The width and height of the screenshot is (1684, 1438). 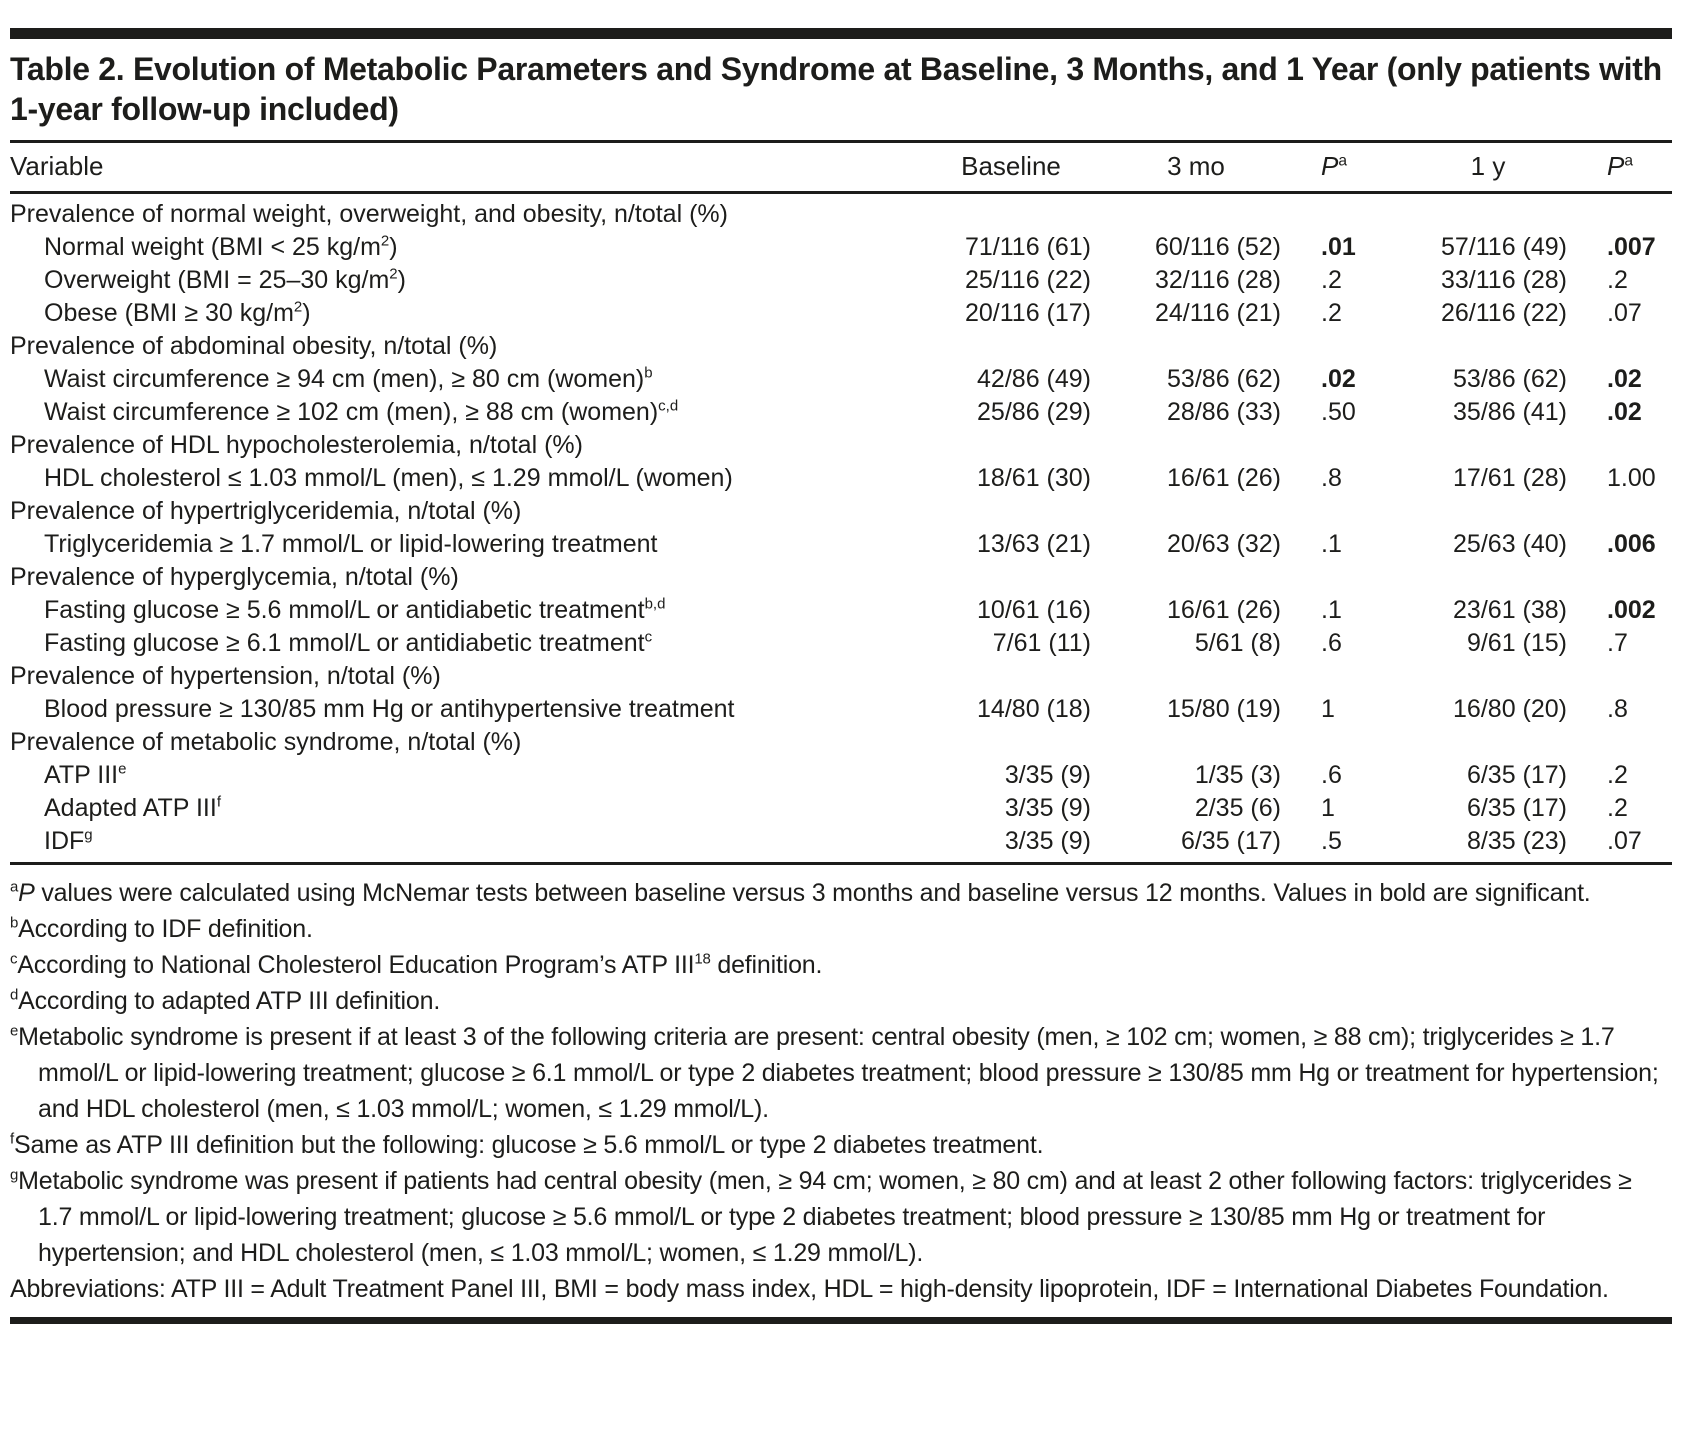 What do you see at coordinates (1331, 840) in the screenshot?
I see `cell-p-3mo: .5` at bounding box center [1331, 840].